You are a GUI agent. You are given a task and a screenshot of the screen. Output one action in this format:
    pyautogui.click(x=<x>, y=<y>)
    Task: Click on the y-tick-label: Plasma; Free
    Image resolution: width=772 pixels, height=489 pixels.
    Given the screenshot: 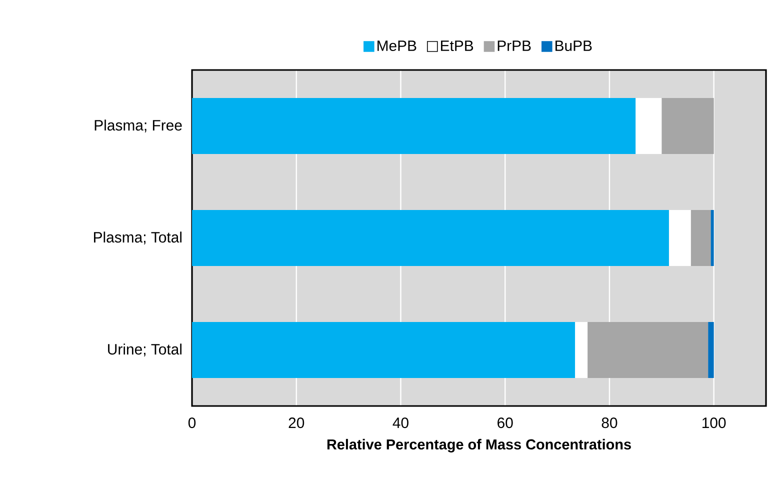 What is the action you would take?
    pyautogui.click(x=138, y=126)
    